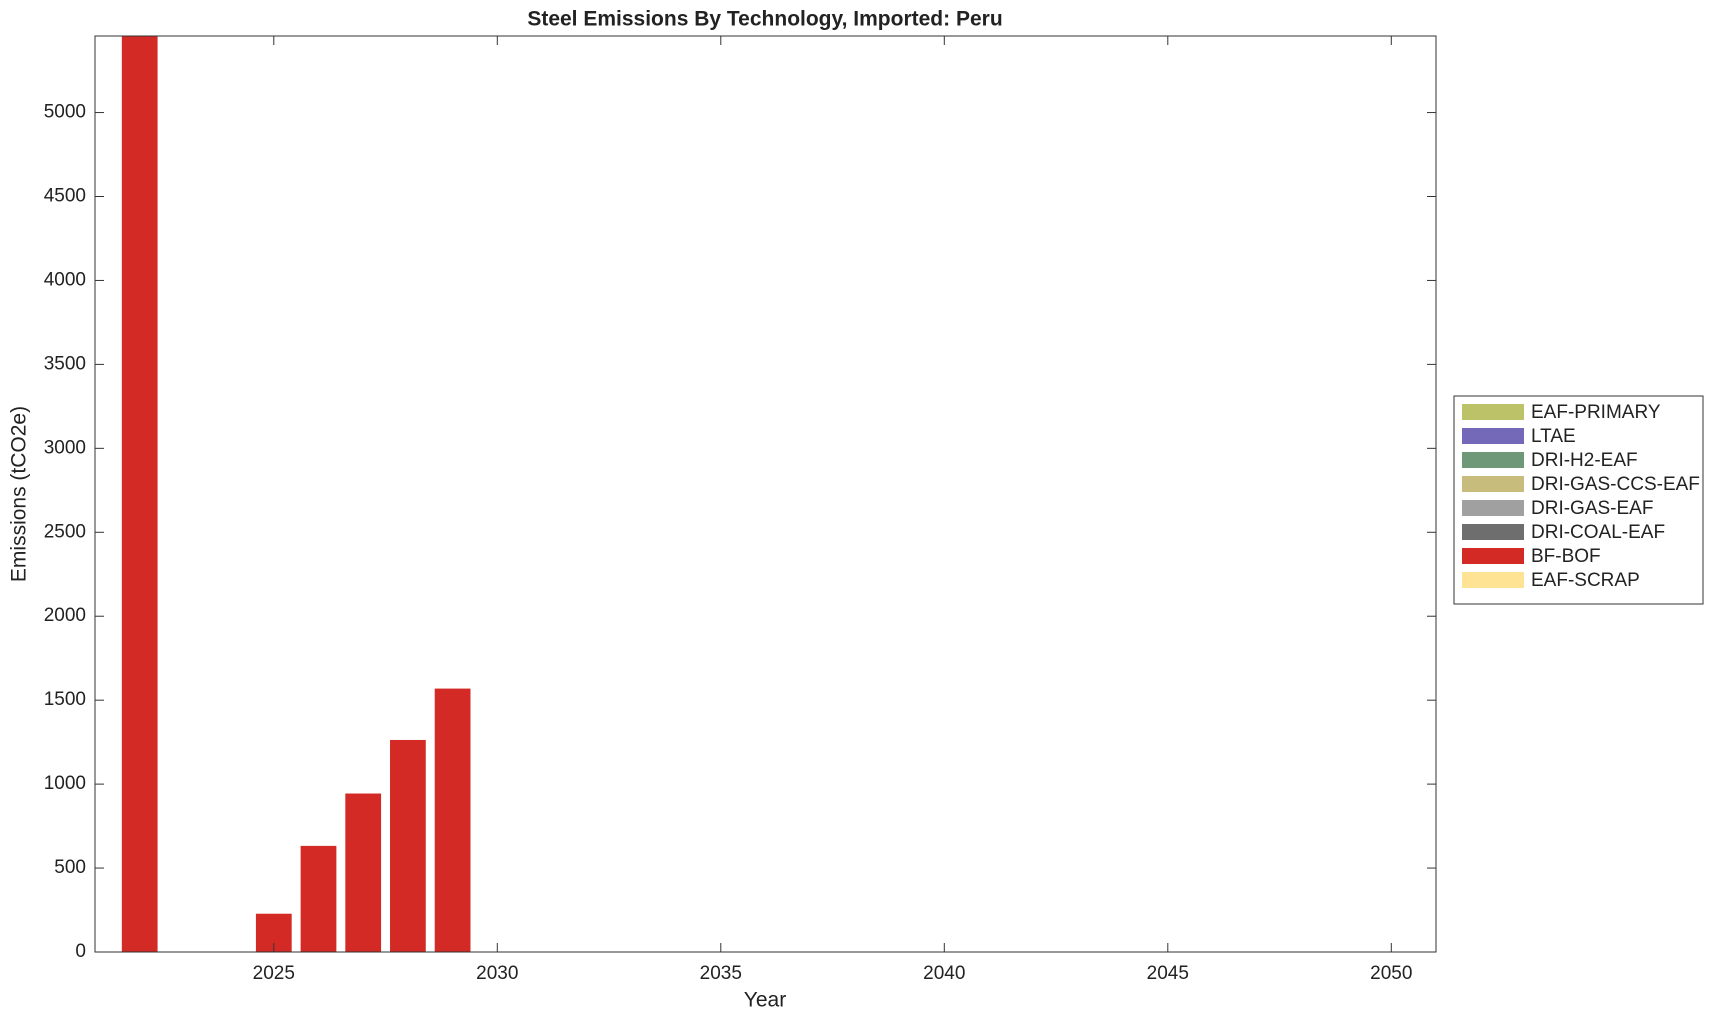 This screenshot has width=1714, height=1021. Describe the element at coordinates (497, 973) in the screenshot. I see `x-tick-label: 2030` at that location.